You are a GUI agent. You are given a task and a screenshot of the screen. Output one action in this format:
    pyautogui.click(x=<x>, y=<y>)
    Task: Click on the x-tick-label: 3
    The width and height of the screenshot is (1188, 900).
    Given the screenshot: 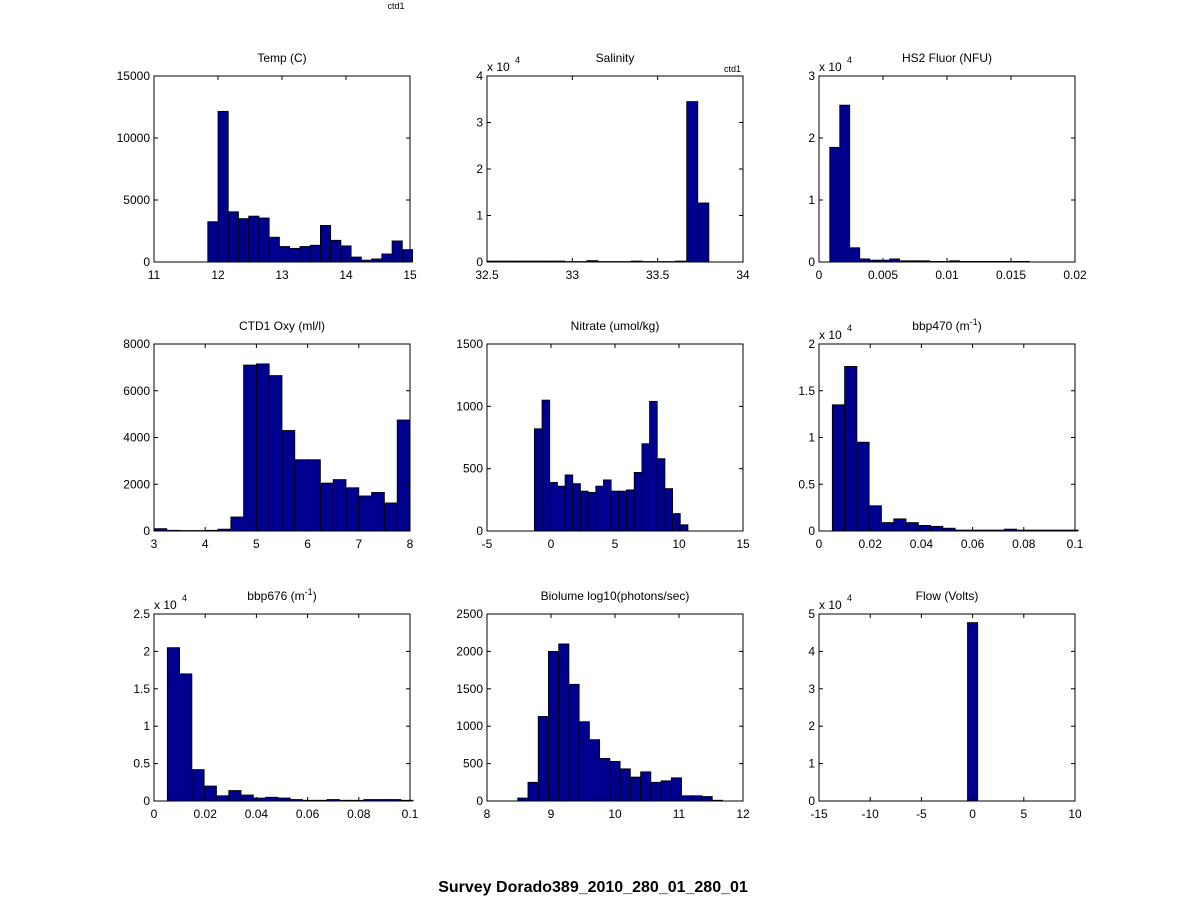 What is the action you would take?
    pyautogui.click(x=154, y=544)
    